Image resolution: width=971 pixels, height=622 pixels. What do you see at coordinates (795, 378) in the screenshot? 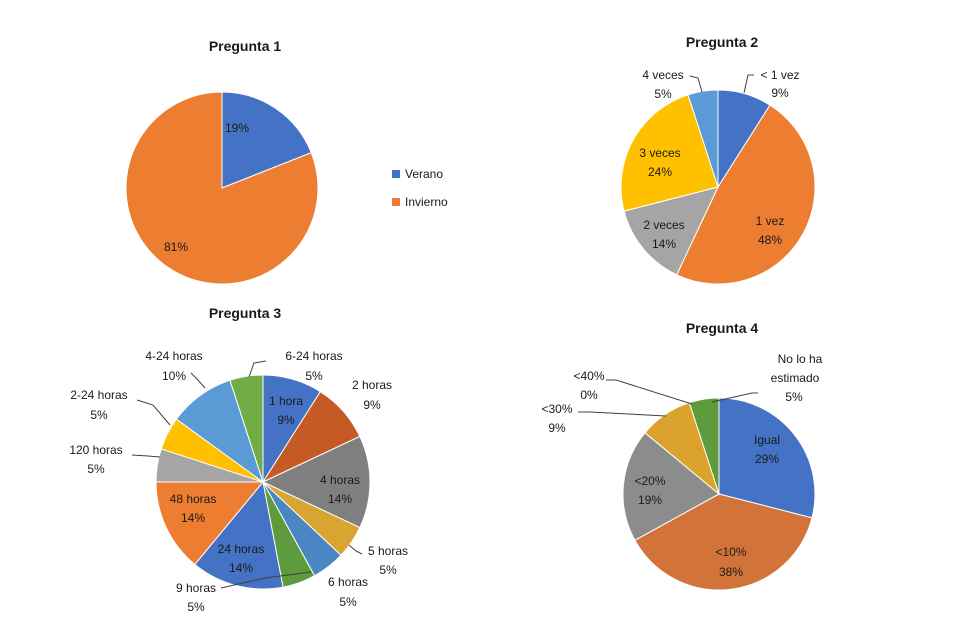
I see `data-label: estimado` at bounding box center [795, 378].